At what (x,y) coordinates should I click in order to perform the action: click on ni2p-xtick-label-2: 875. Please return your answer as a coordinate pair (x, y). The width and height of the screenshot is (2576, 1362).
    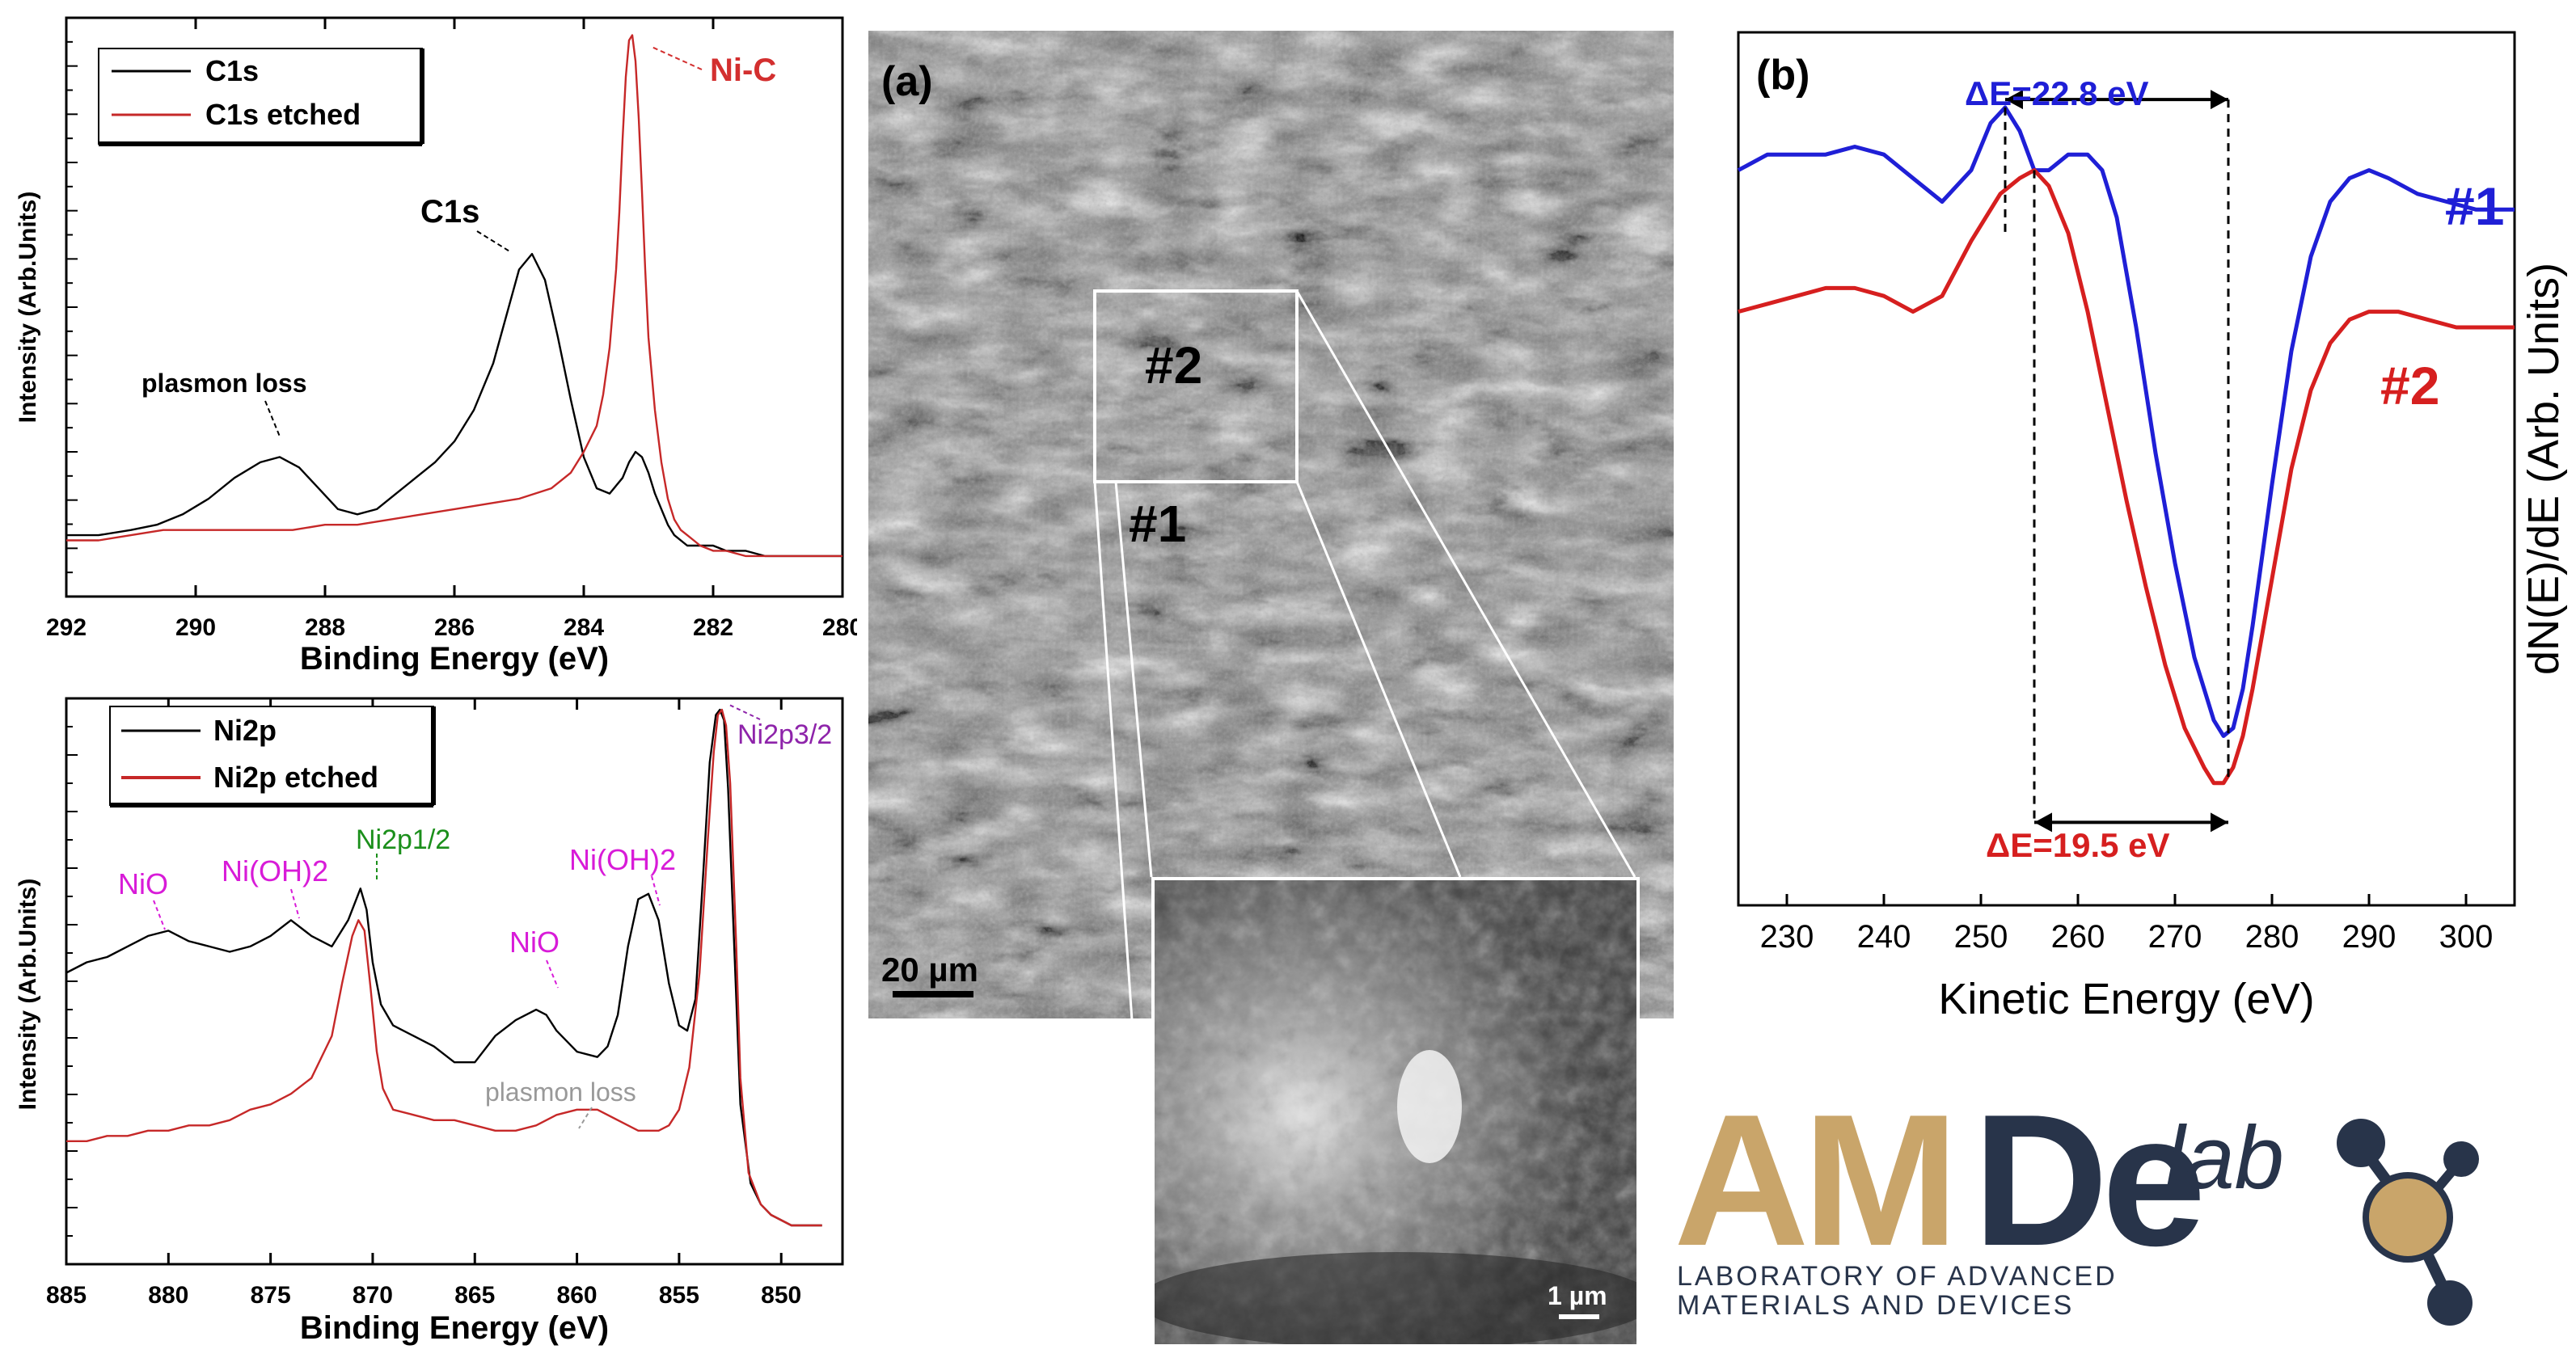
    Looking at the image, I should click on (271, 1295).